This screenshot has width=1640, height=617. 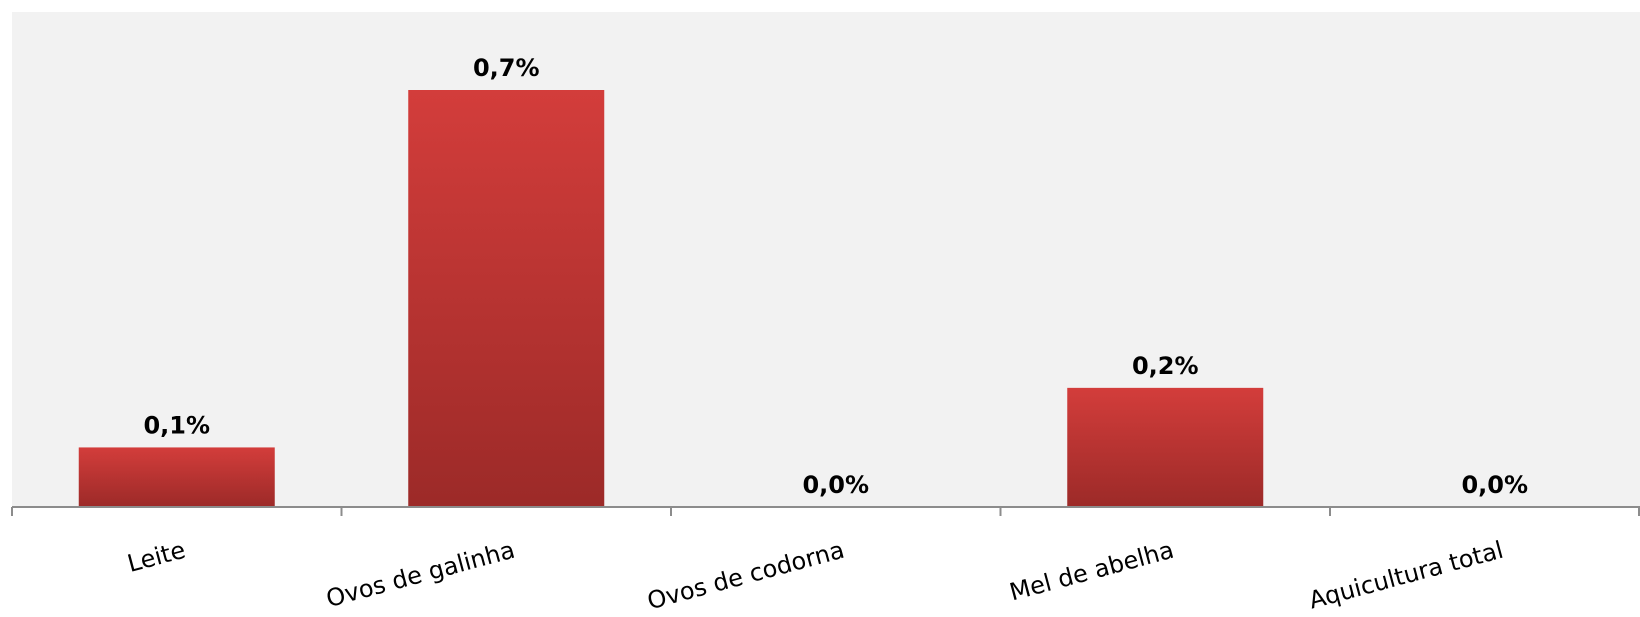 What do you see at coordinates (1092, 571) in the screenshot?
I see `category-label-3: Mel de abelha` at bounding box center [1092, 571].